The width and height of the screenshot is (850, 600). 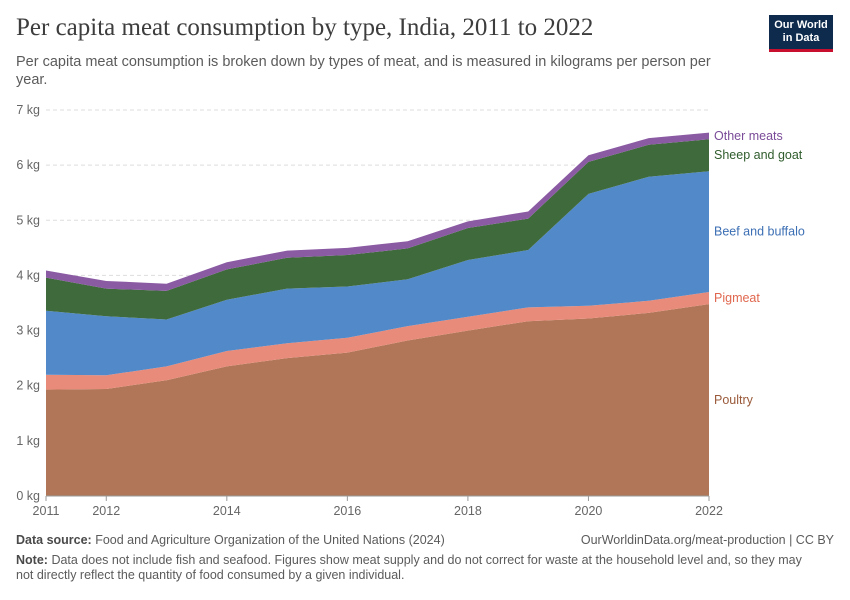 What do you see at coordinates (54, 540) in the screenshot?
I see `source-label: Data source:` at bounding box center [54, 540].